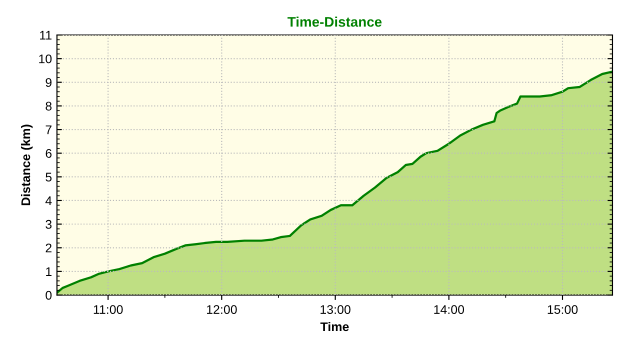  I want to click on y-axis-title: Distance (km), so click(26, 165).